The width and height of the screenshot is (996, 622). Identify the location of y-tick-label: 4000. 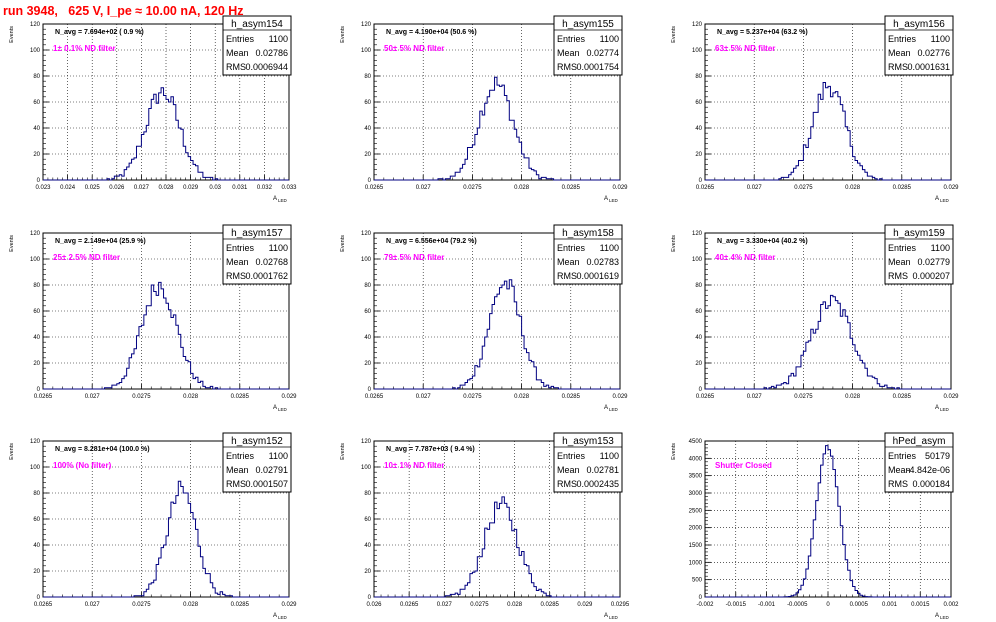
(696, 459).